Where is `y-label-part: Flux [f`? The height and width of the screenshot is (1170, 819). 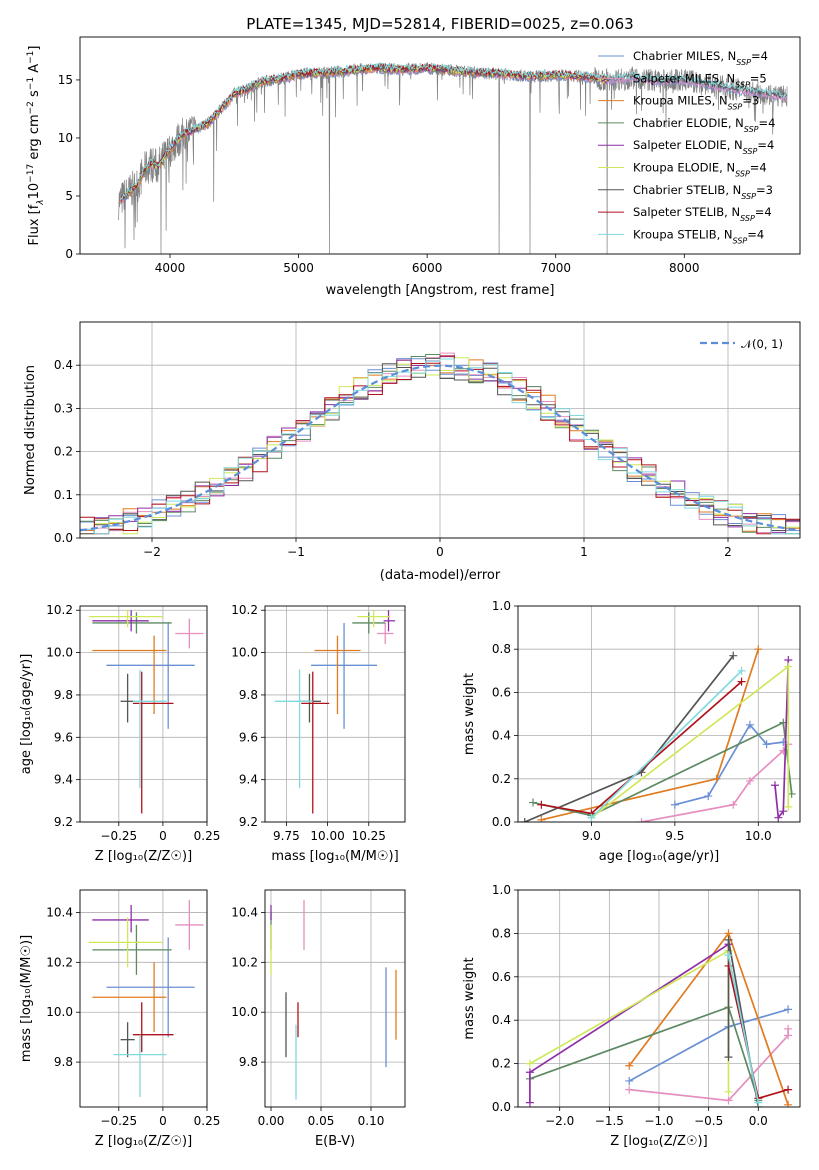 y-label-part: Flux [f is located at coordinates (34, 224).